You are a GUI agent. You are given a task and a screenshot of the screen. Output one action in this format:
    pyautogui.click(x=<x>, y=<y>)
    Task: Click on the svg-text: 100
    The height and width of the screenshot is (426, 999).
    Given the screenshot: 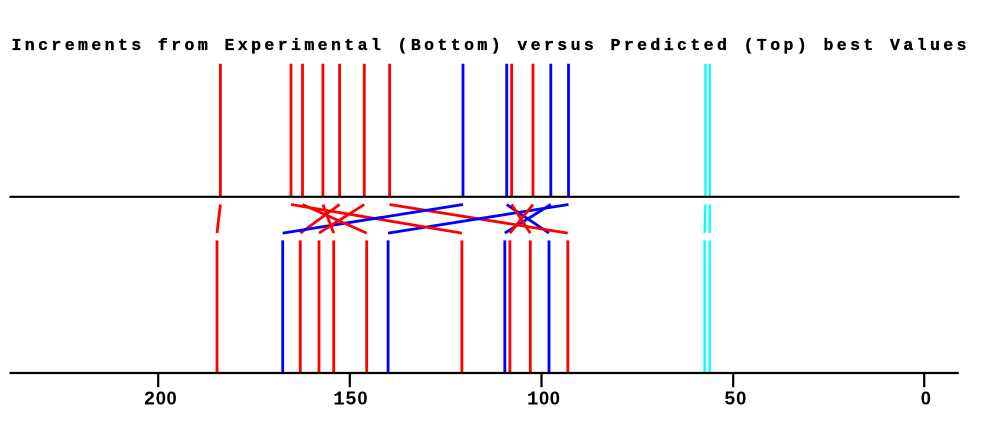 What is the action you would take?
    pyautogui.click(x=544, y=399)
    